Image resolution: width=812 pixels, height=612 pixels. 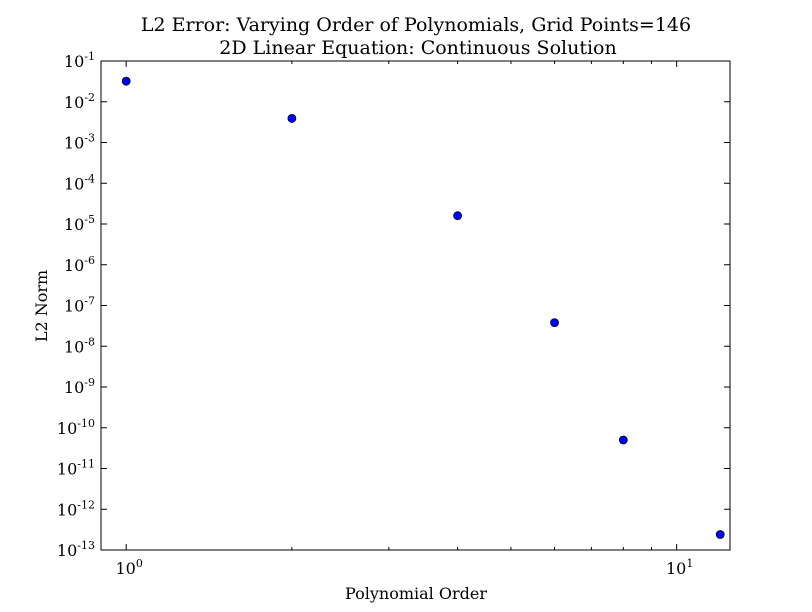 I want to click on y-tick-label: 10⁻³, so click(x=79, y=142).